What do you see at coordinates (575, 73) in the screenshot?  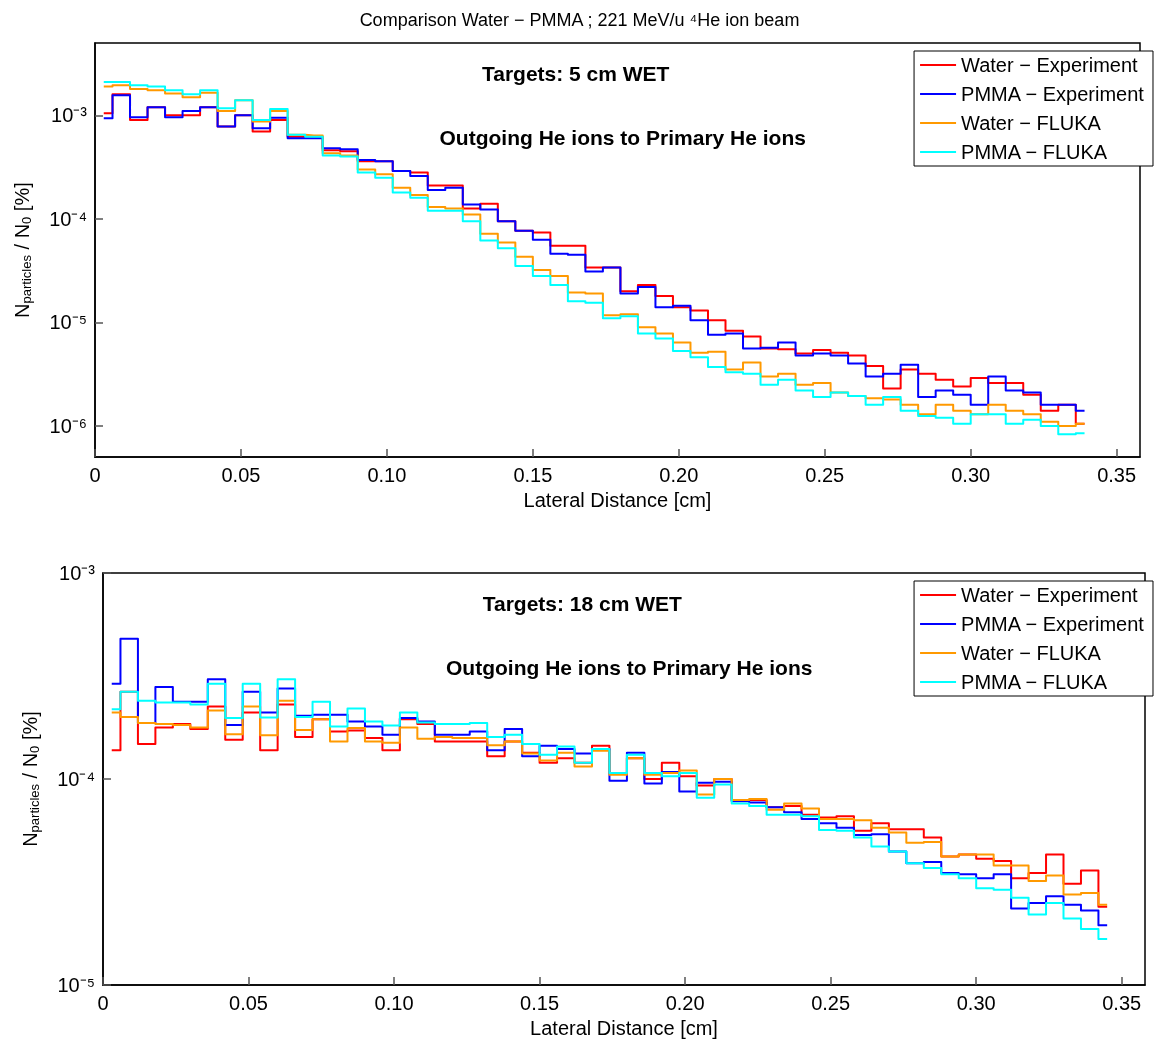 I see `annotation: Targets: 5 cm WET` at bounding box center [575, 73].